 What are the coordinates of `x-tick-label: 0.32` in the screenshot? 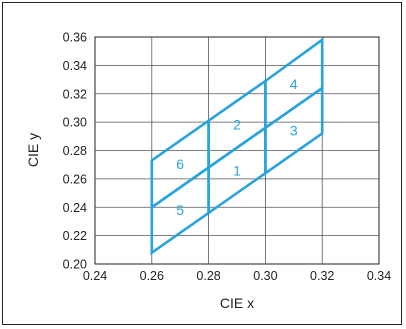 It's located at (322, 276).